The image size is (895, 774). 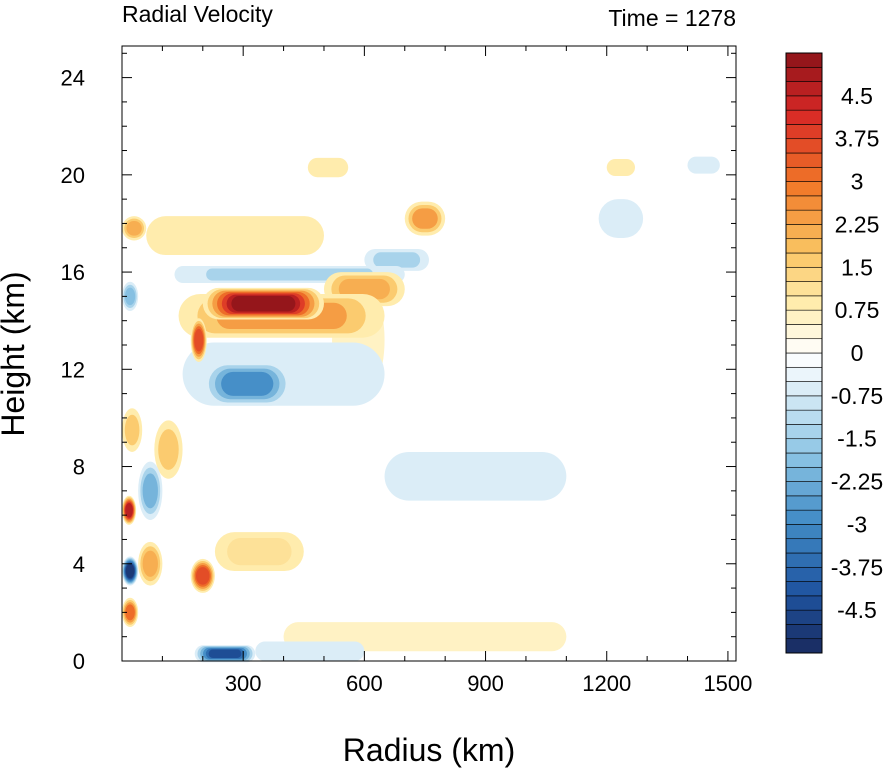 What do you see at coordinates (73, 369) in the screenshot?
I see `y-tick-label: 12` at bounding box center [73, 369].